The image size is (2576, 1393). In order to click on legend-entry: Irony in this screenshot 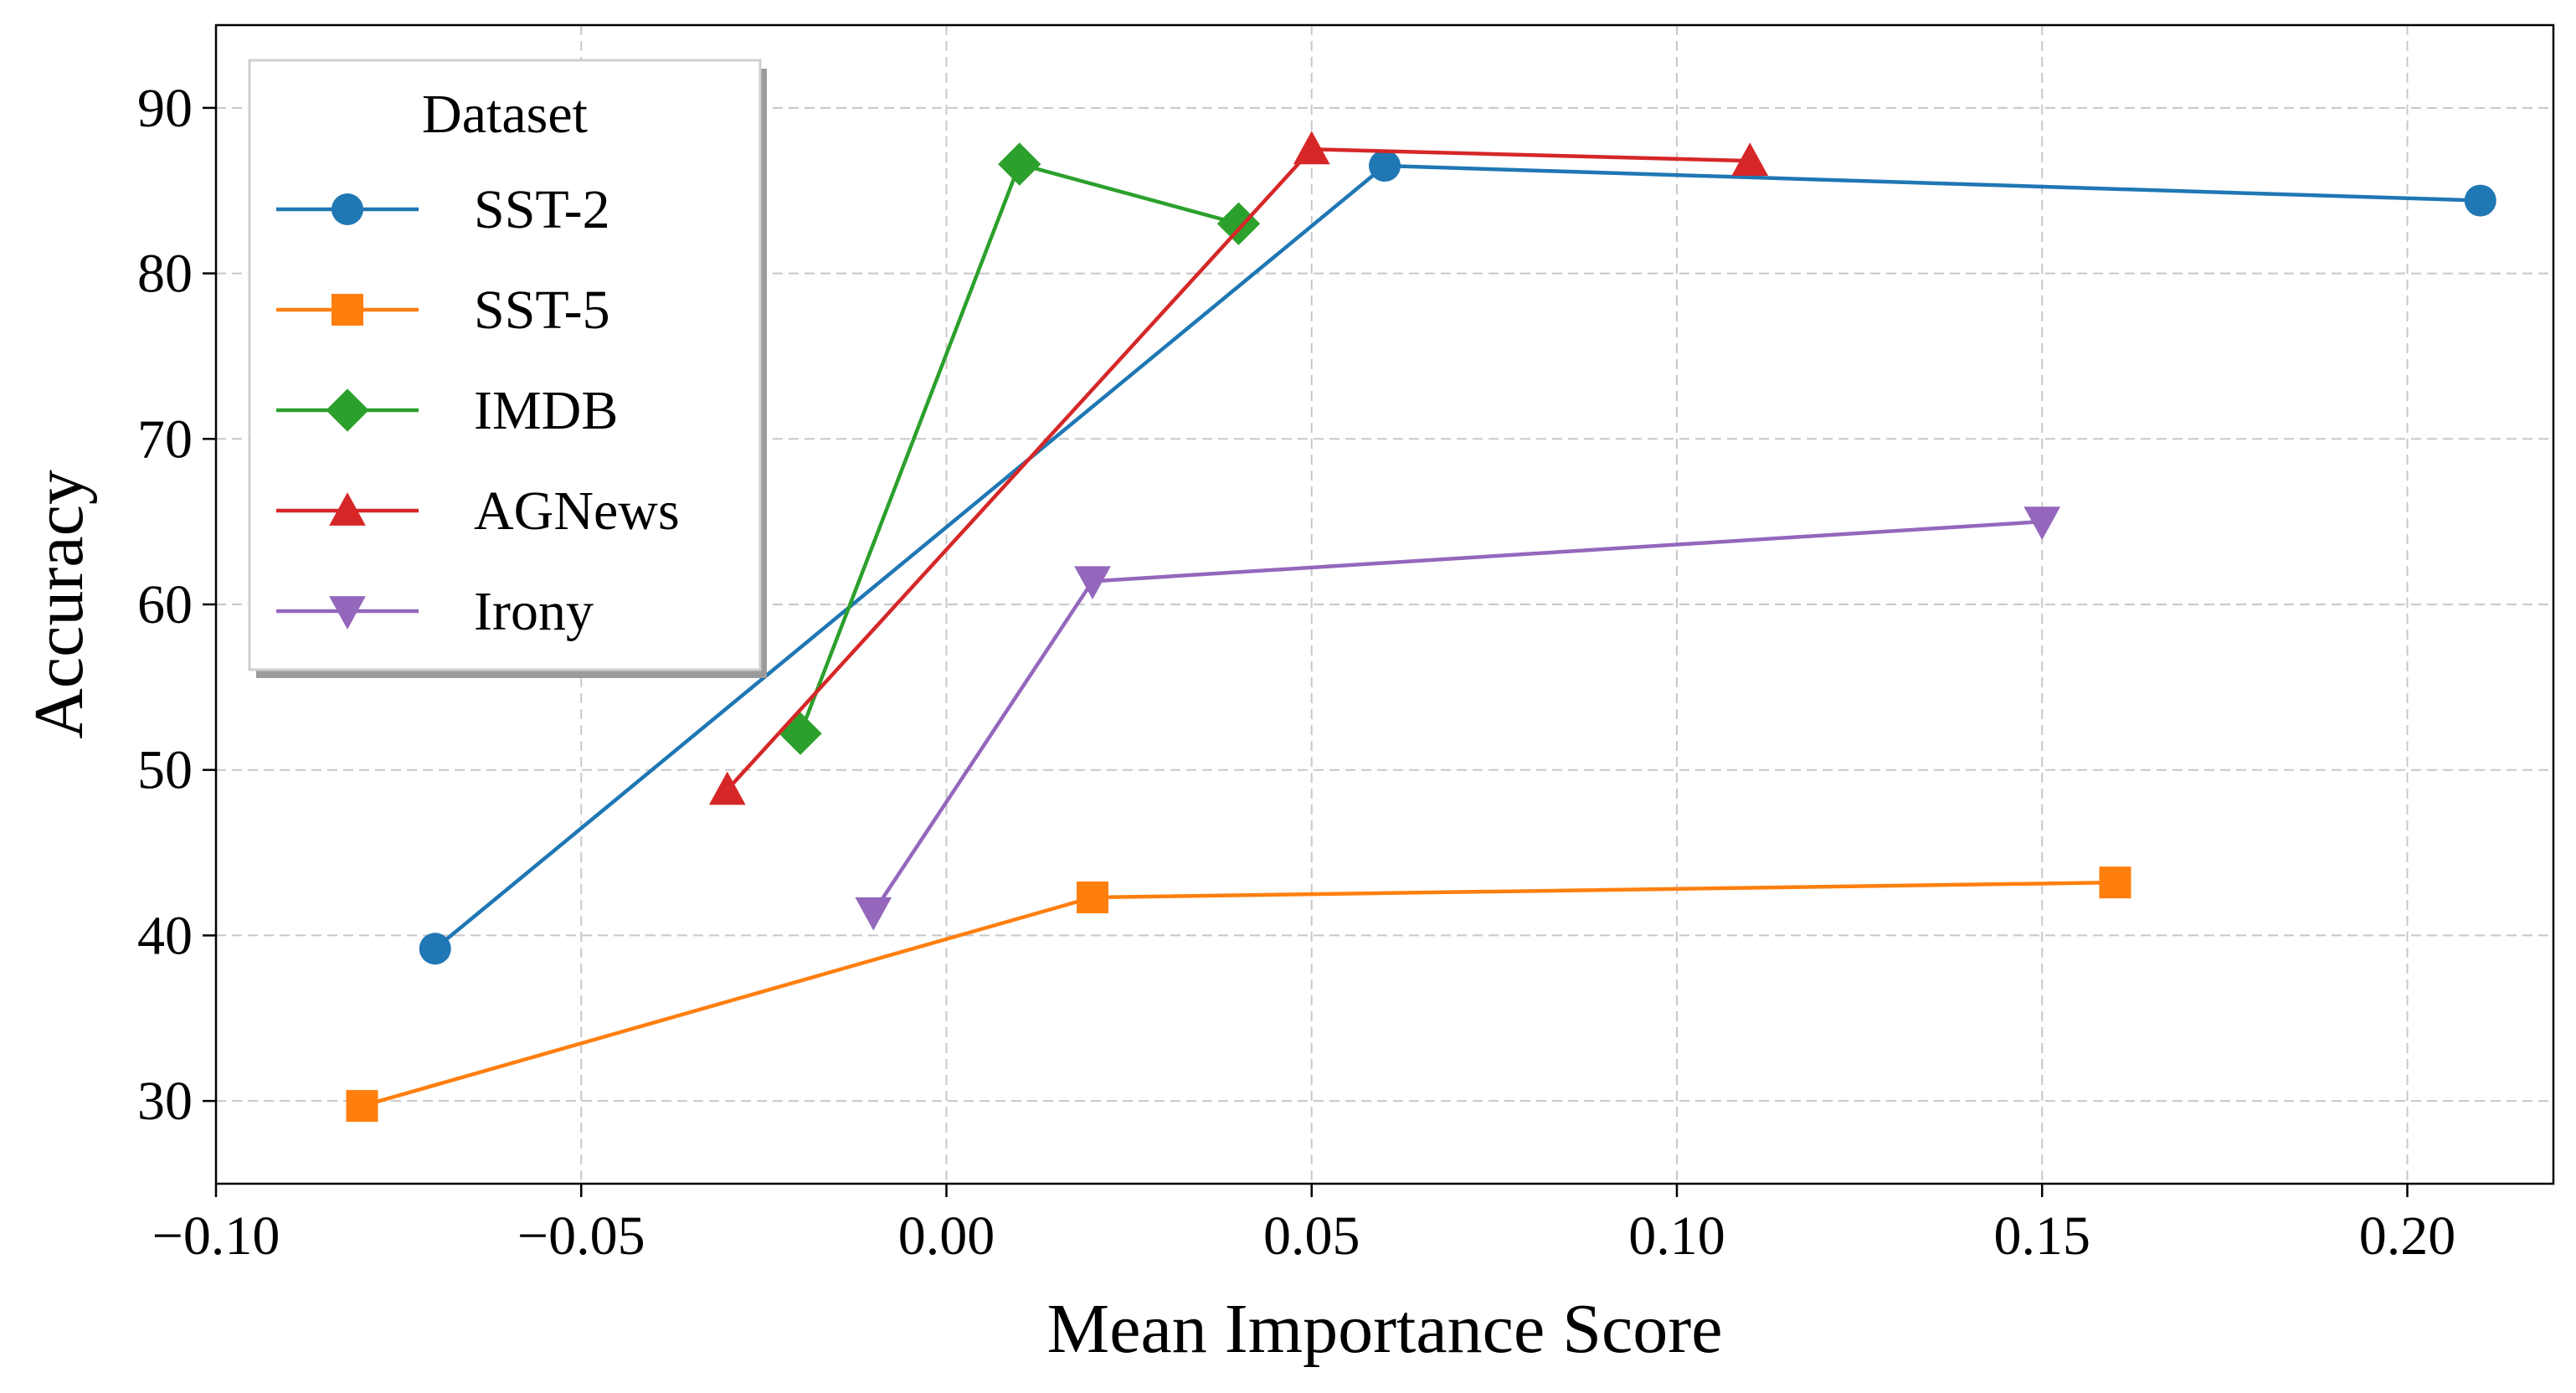, I will do `click(435, 612)`.